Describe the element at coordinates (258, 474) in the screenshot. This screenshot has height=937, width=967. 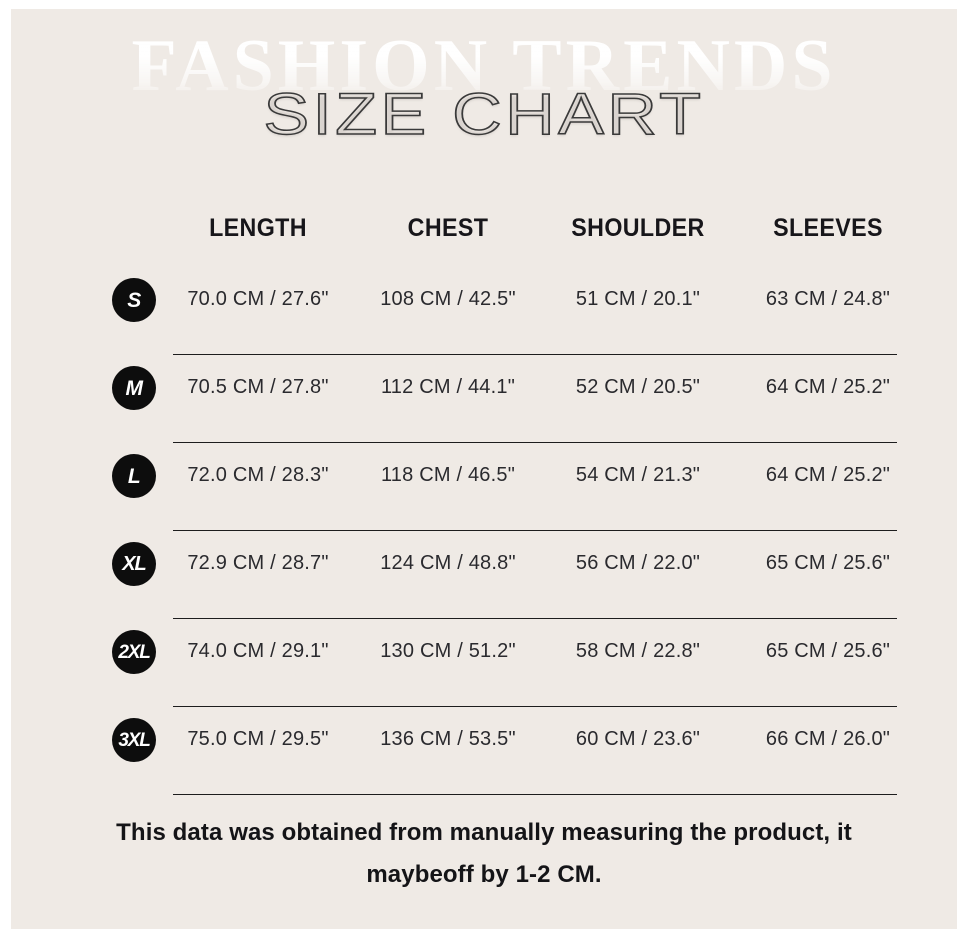
I see `cell-length: 72.0 CM / 28.3"` at that location.